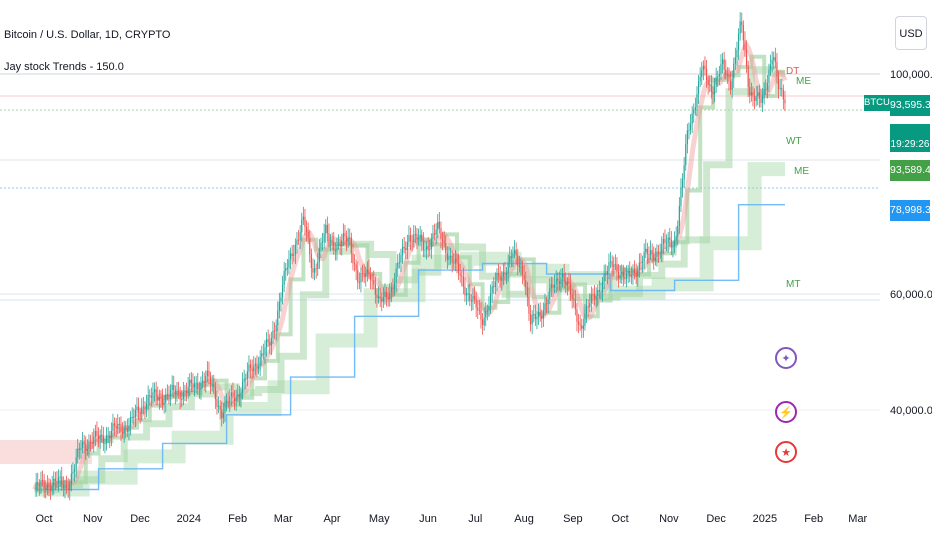 Image resolution: width=932 pixels, height=550 pixels. Describe the element at coordinates (910, 138) in the screenshot. I see `countdown-tag: 19:29:26` at that location.